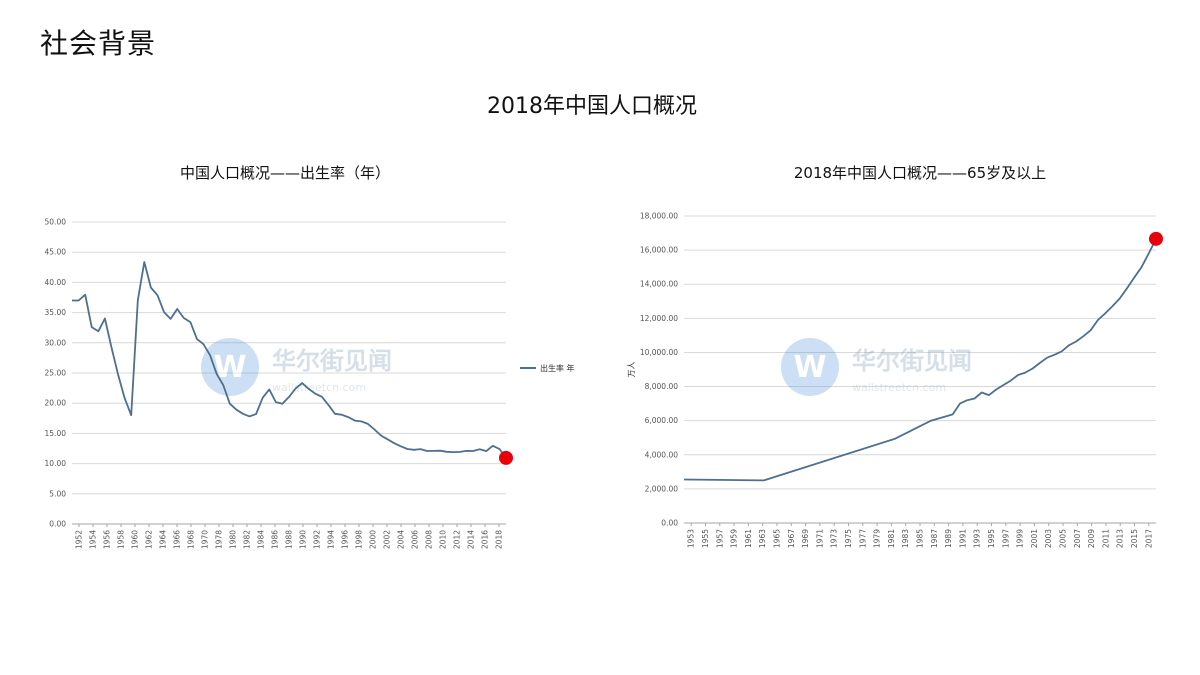 This screenshot has width=1200, height=675. Describe the element at coordinates (289, 539) in the screenshot. I see `x-tick-label: 1988` at that location.